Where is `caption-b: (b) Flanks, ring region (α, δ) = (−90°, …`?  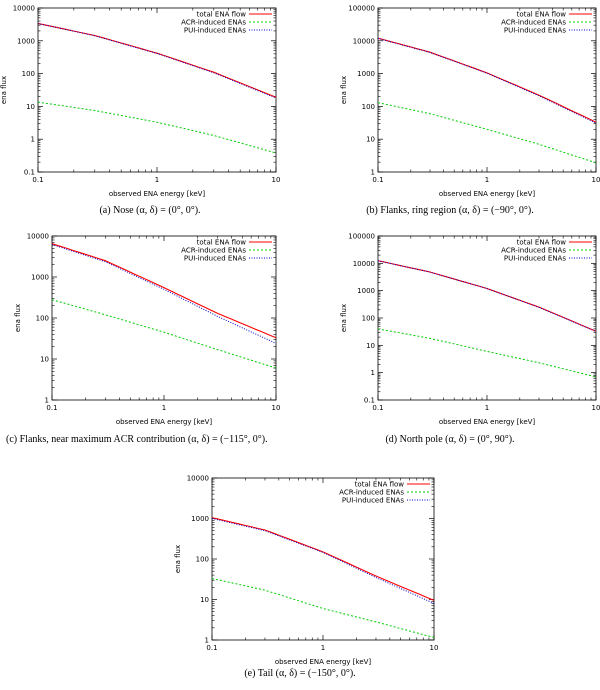
caption-b: (b) Flanks, ring region (α, δ) = (−90°, … is located at coordinates (450, 210).